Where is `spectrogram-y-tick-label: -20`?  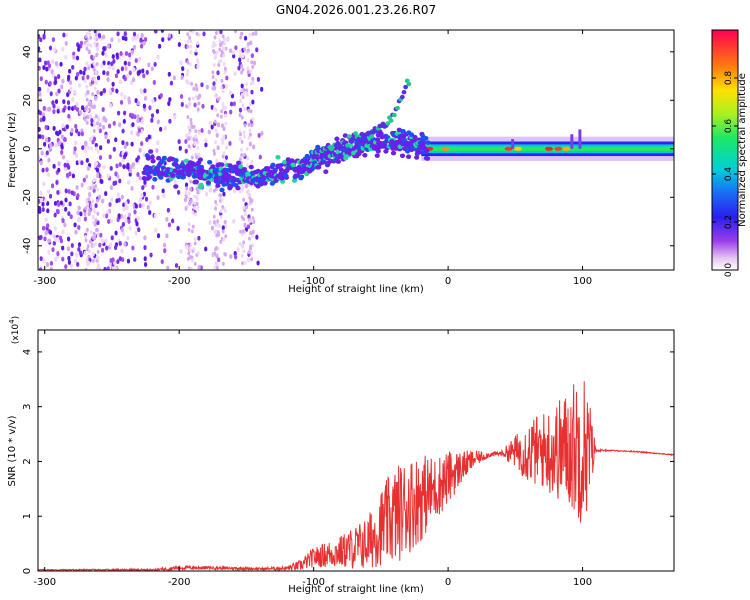
spectrogram-y-tick-label: -20 is located at coordinates (27, 197).